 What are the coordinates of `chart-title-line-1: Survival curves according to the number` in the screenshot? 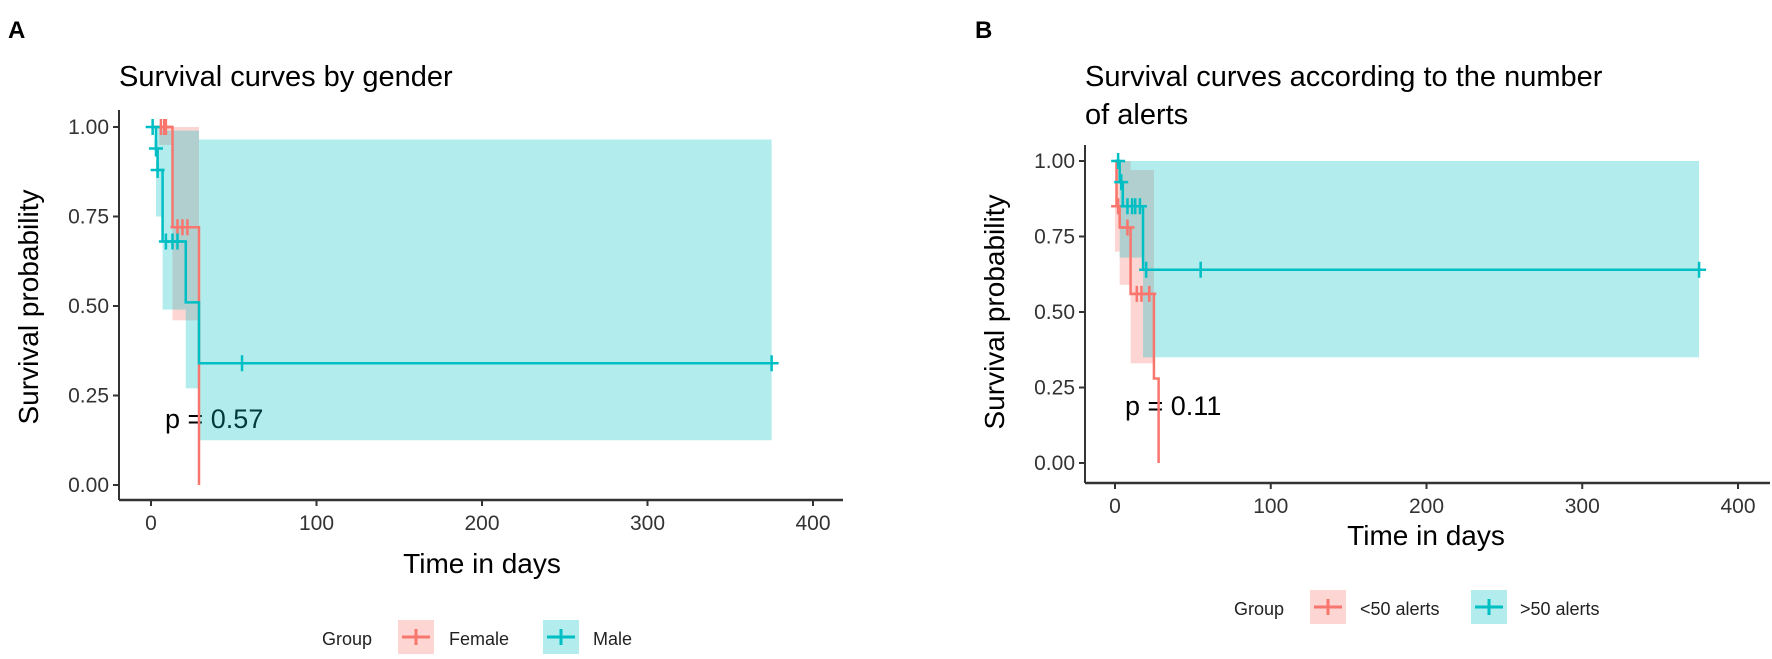 It's located at (1344, 77).